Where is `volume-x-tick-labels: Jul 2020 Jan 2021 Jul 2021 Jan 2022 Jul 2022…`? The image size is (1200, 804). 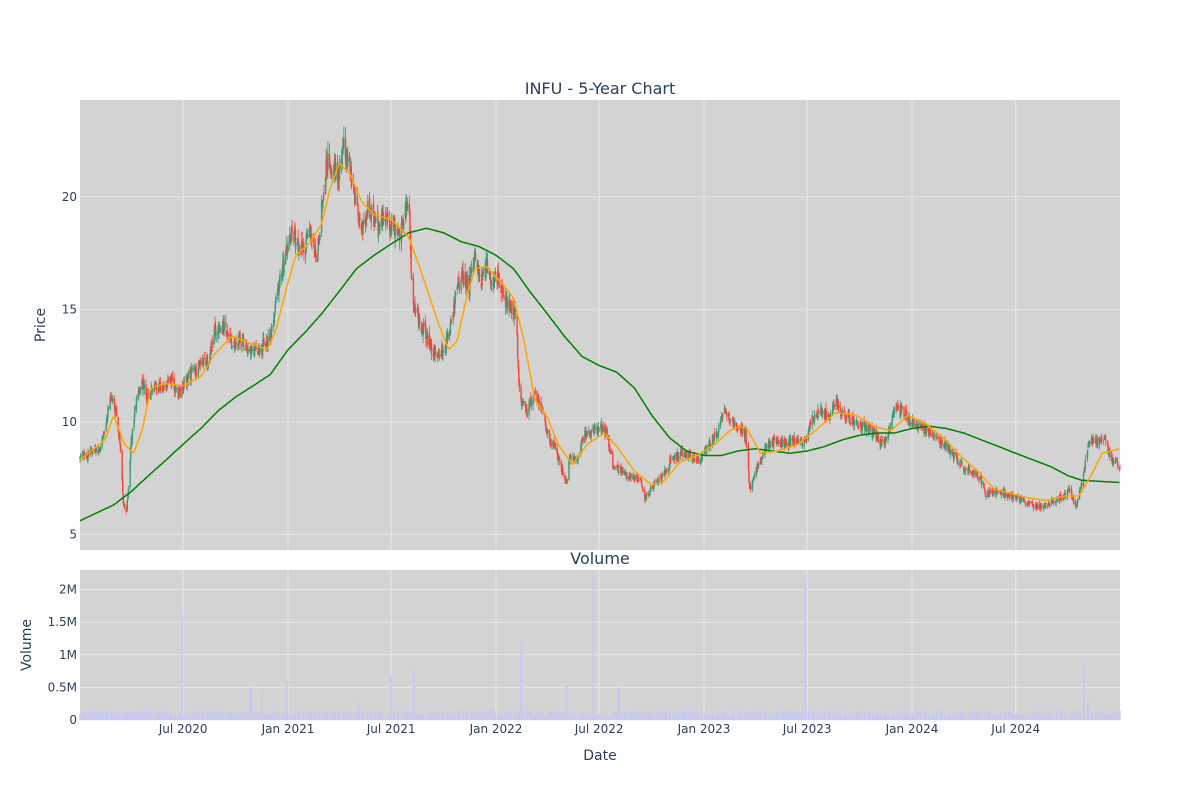
volume-x-tick-labels: Jul 2020 Jan 2021 Jul 2021 Jan 2022 Jul 2022… is located at coordinates (599, 729).